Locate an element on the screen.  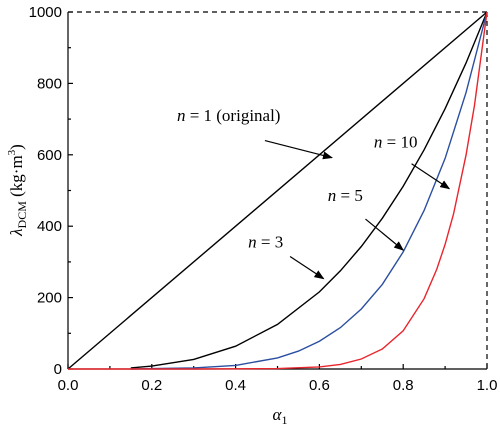
x-axis-label: α1 is located at coordinates (280, 416).